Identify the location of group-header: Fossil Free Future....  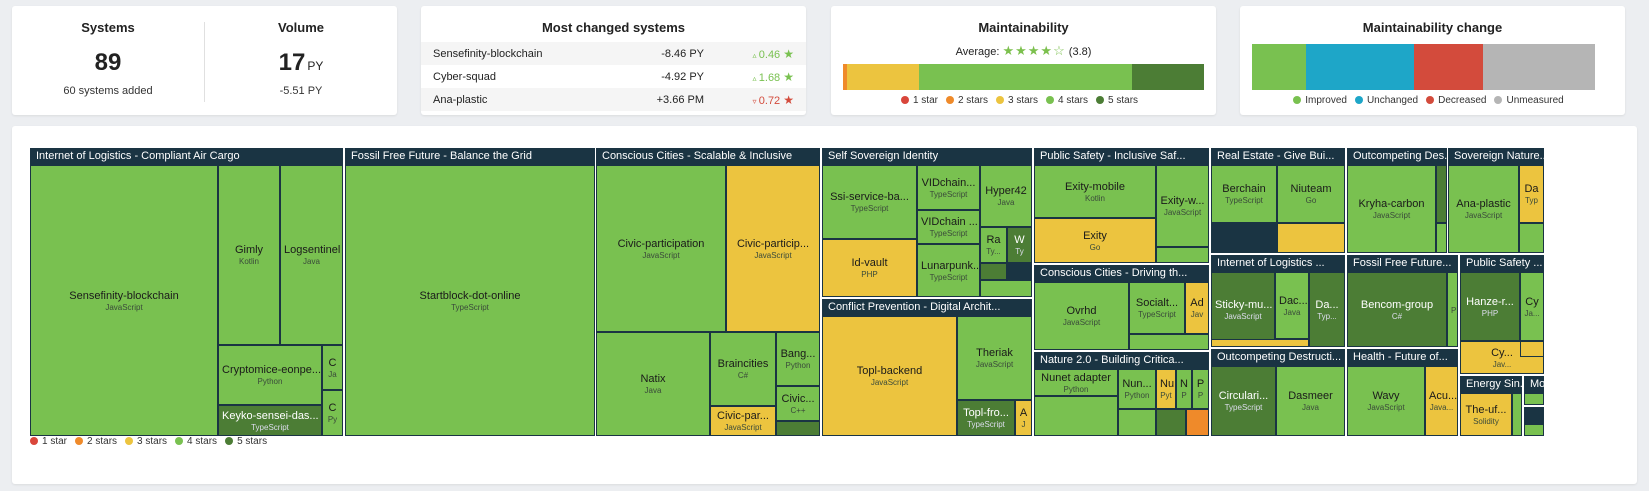
(1402, 263).